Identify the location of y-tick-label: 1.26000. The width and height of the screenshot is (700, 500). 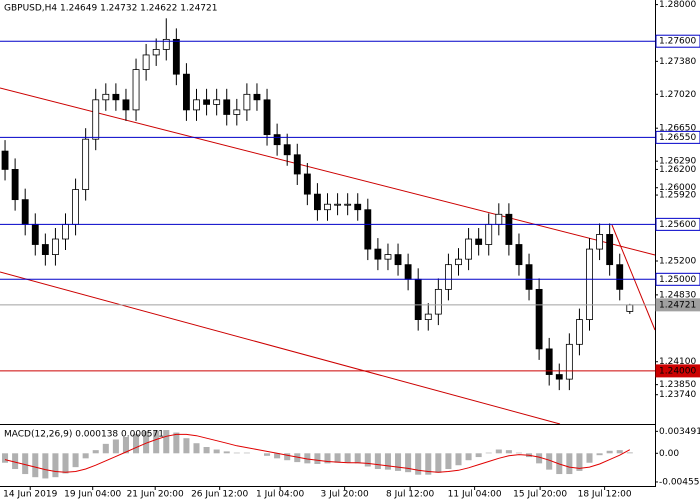
(677, 188).